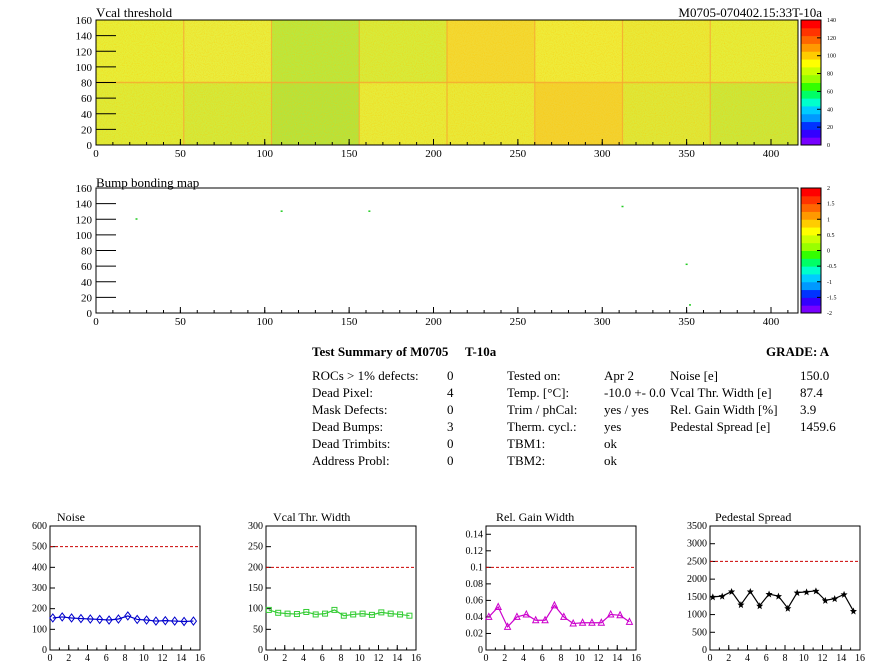 The height and width of the screenshot is (672, 896). I want to click on summary-label: Mask Defects:, so click(350, 409).